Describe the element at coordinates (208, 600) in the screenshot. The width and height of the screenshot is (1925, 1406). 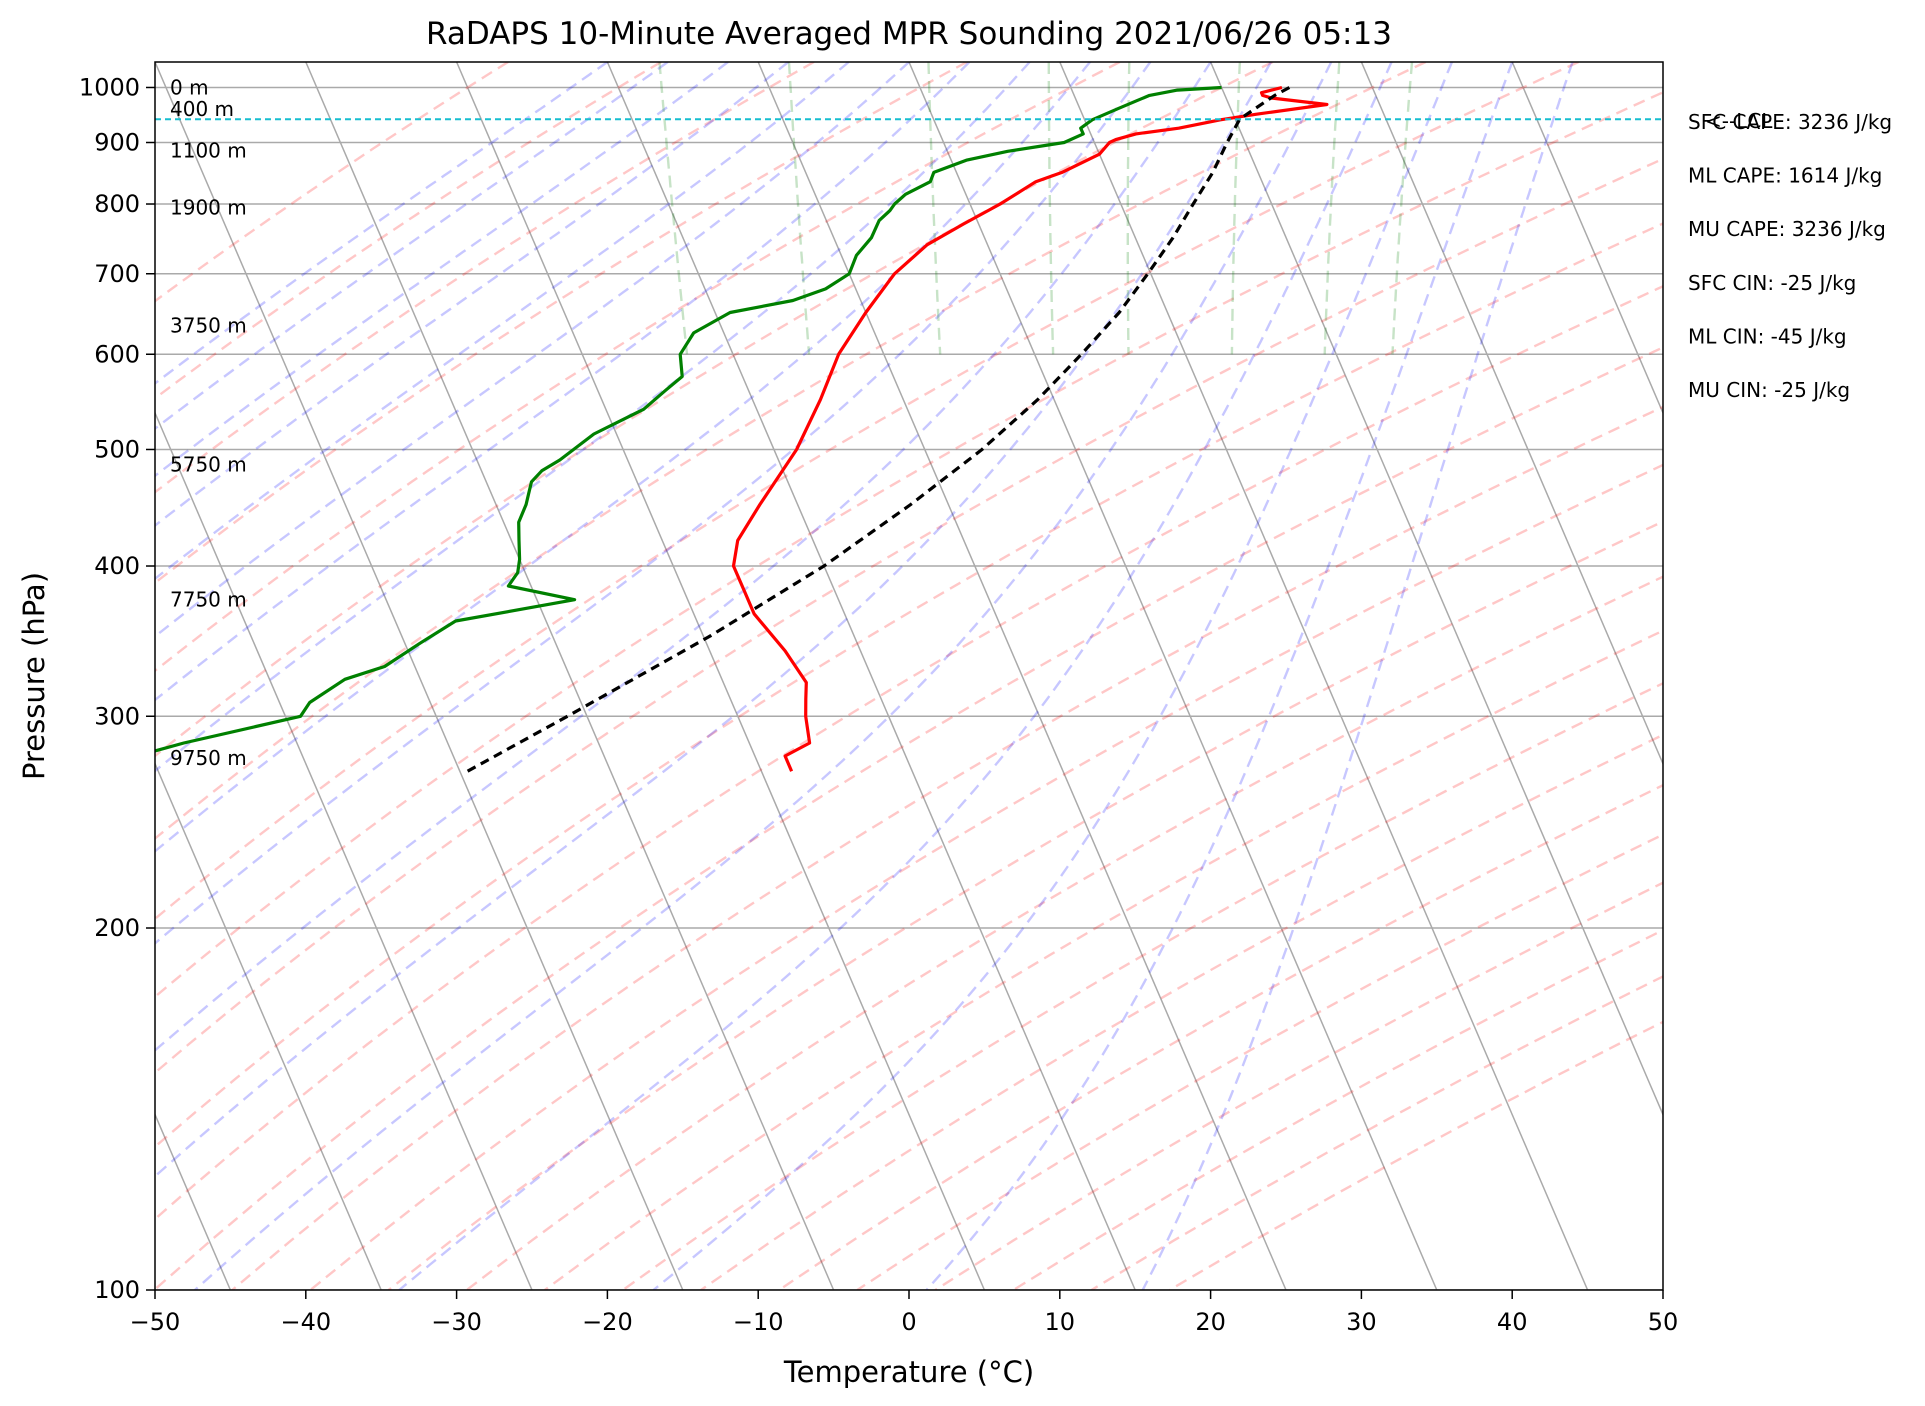
I see `height-label: 7750 m` at that location.